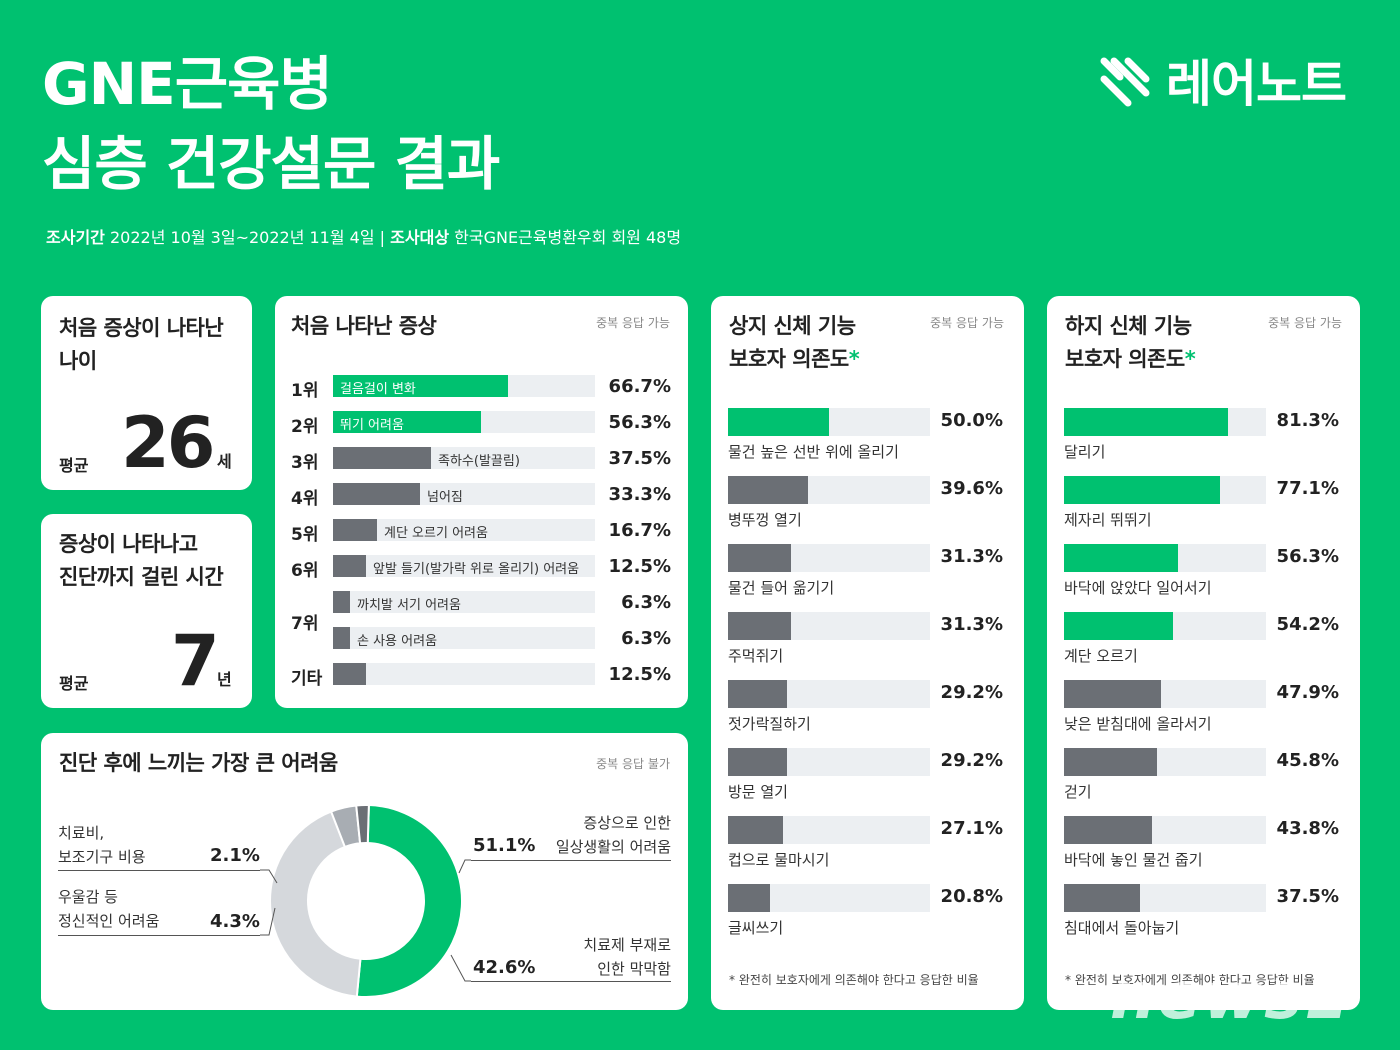 The height and width of the screenshot is (1050, 1400). What do you see at coordinates (1138, 588) in the screenshot?
I see `lower-label: 바닥에 앉았다 일어서기` at bounding box center [1138, 588].